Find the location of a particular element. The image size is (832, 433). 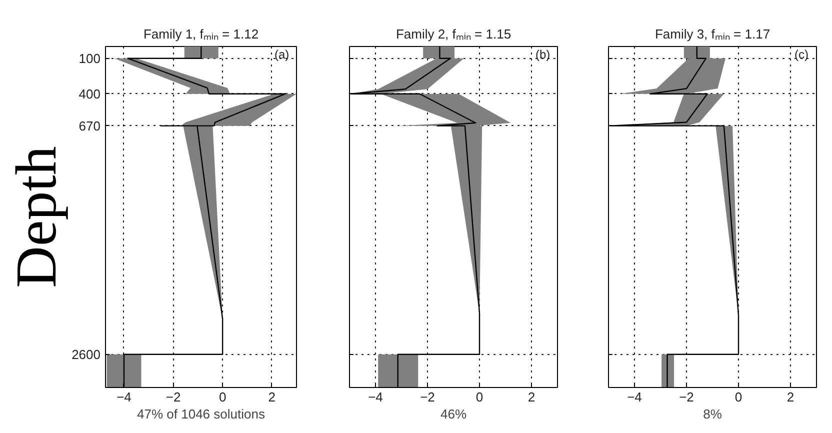

x-axis-title: 8% is located at coordinates (712, 414).